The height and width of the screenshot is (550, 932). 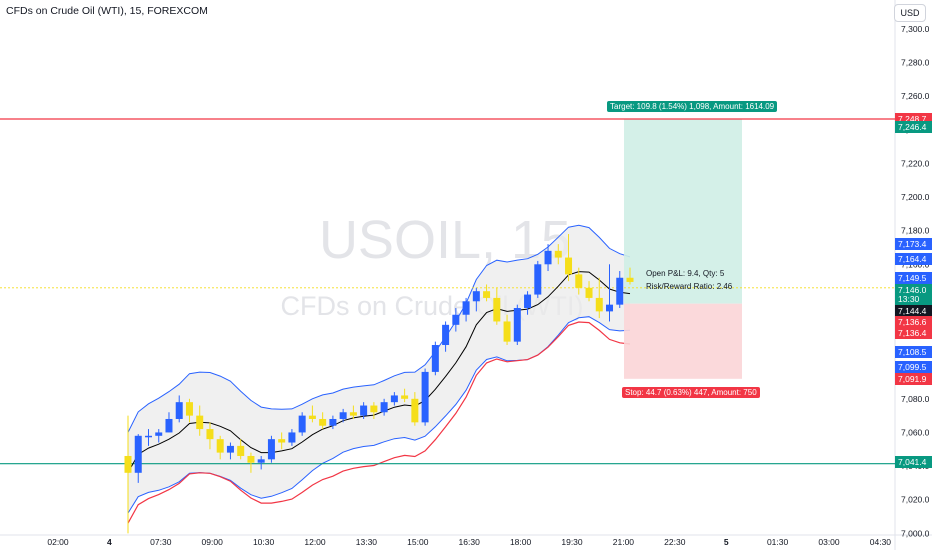 What do you see at coordinates (315, 542) in the screenshot?
I see `x-tick-label: 12:00` at bounding box center [315, 542].